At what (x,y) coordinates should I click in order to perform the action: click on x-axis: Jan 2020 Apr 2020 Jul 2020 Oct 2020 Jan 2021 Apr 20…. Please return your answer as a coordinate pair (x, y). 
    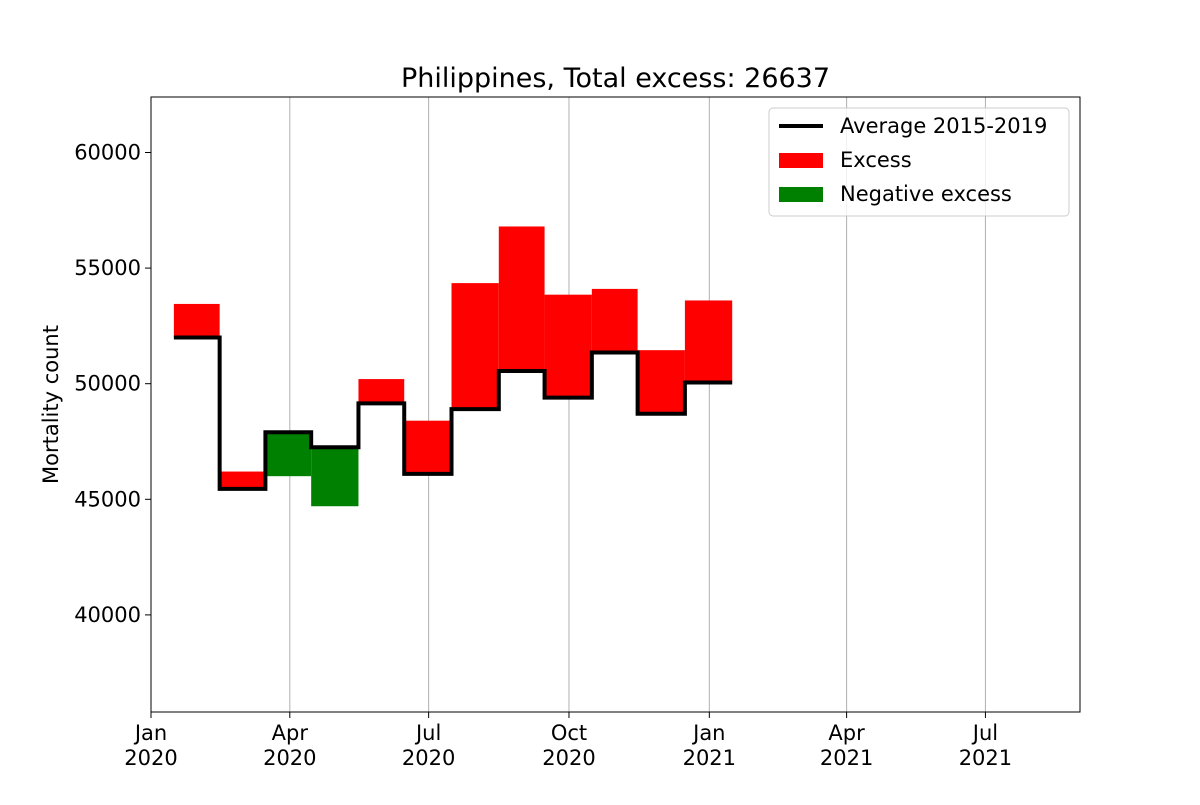
    Looking at the image, I should click on (568, 741).